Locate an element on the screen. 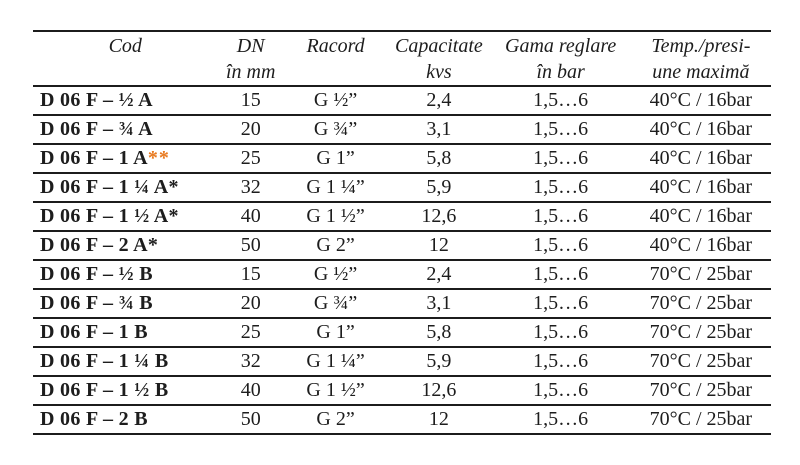  cell-cod: D 06 F – ¾ B is located at coordinates (125, 304).